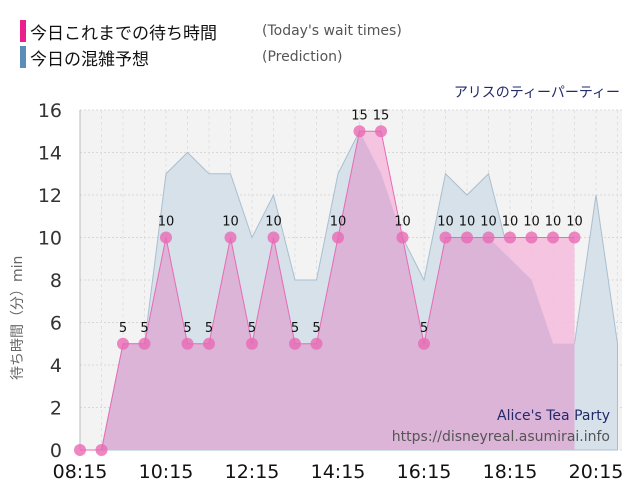 Image resolution: width=640 pixels, height=500 pixels. I want to click on legend-swatch-prediction, so click(23, 57).